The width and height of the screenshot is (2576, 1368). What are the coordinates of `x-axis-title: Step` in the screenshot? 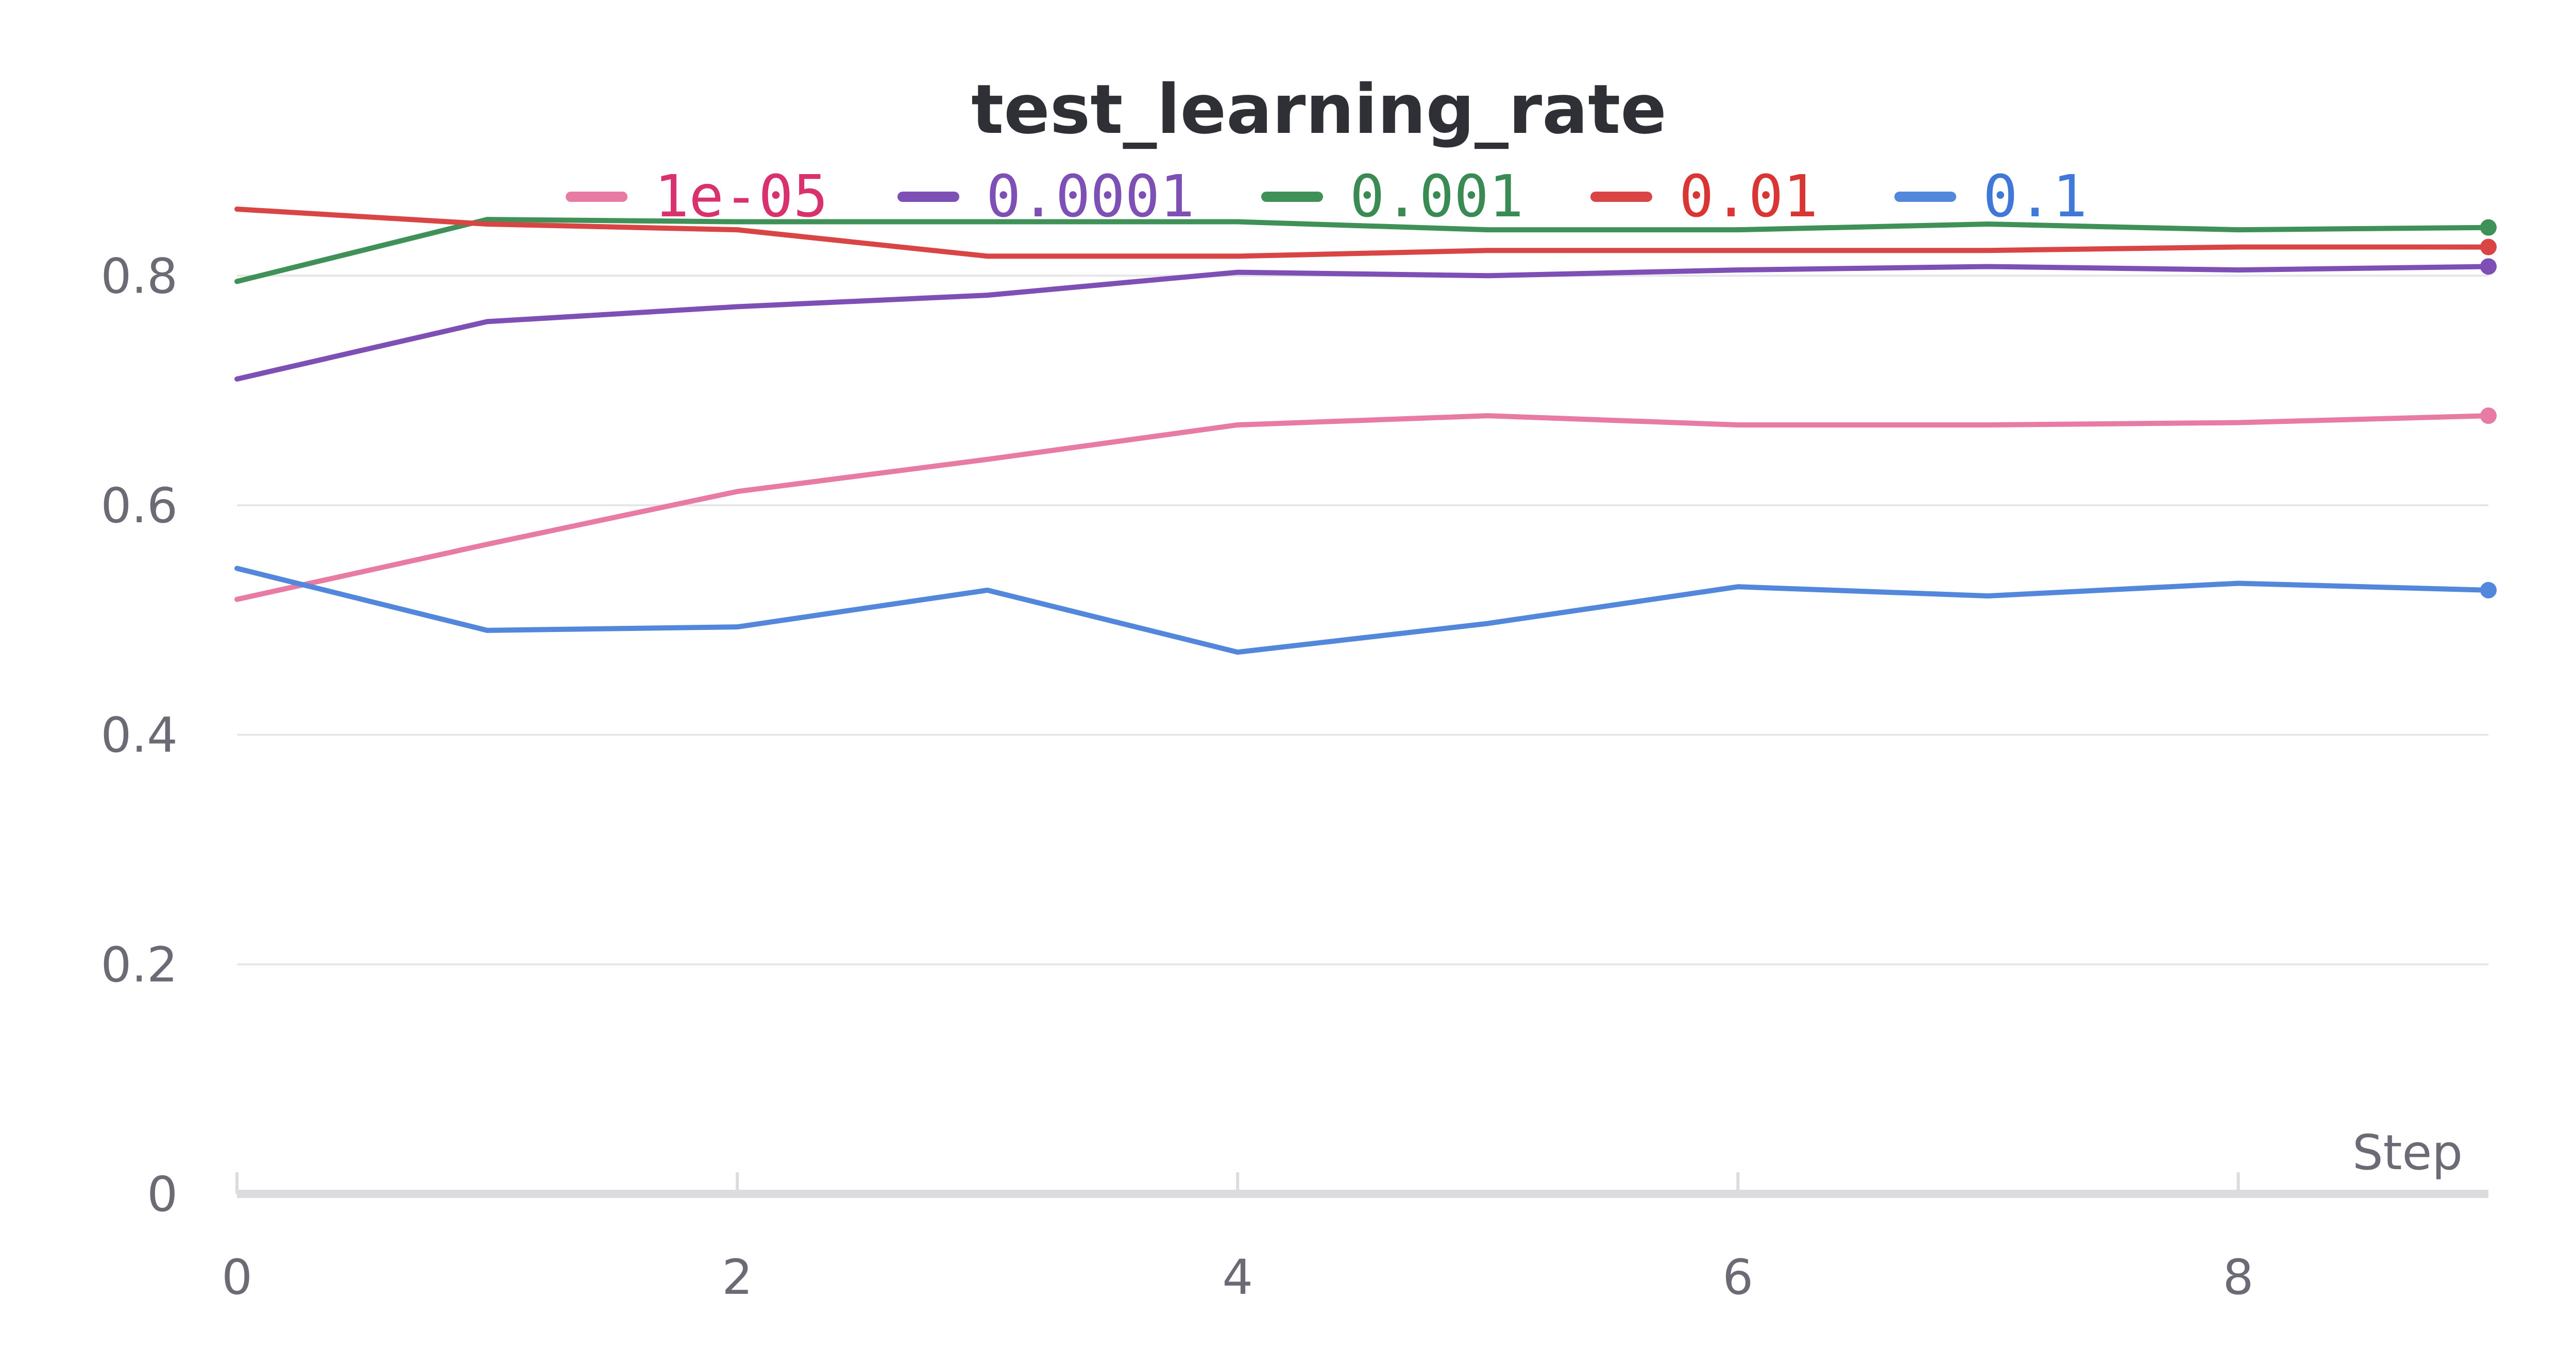 It's located at (2407, 1153).